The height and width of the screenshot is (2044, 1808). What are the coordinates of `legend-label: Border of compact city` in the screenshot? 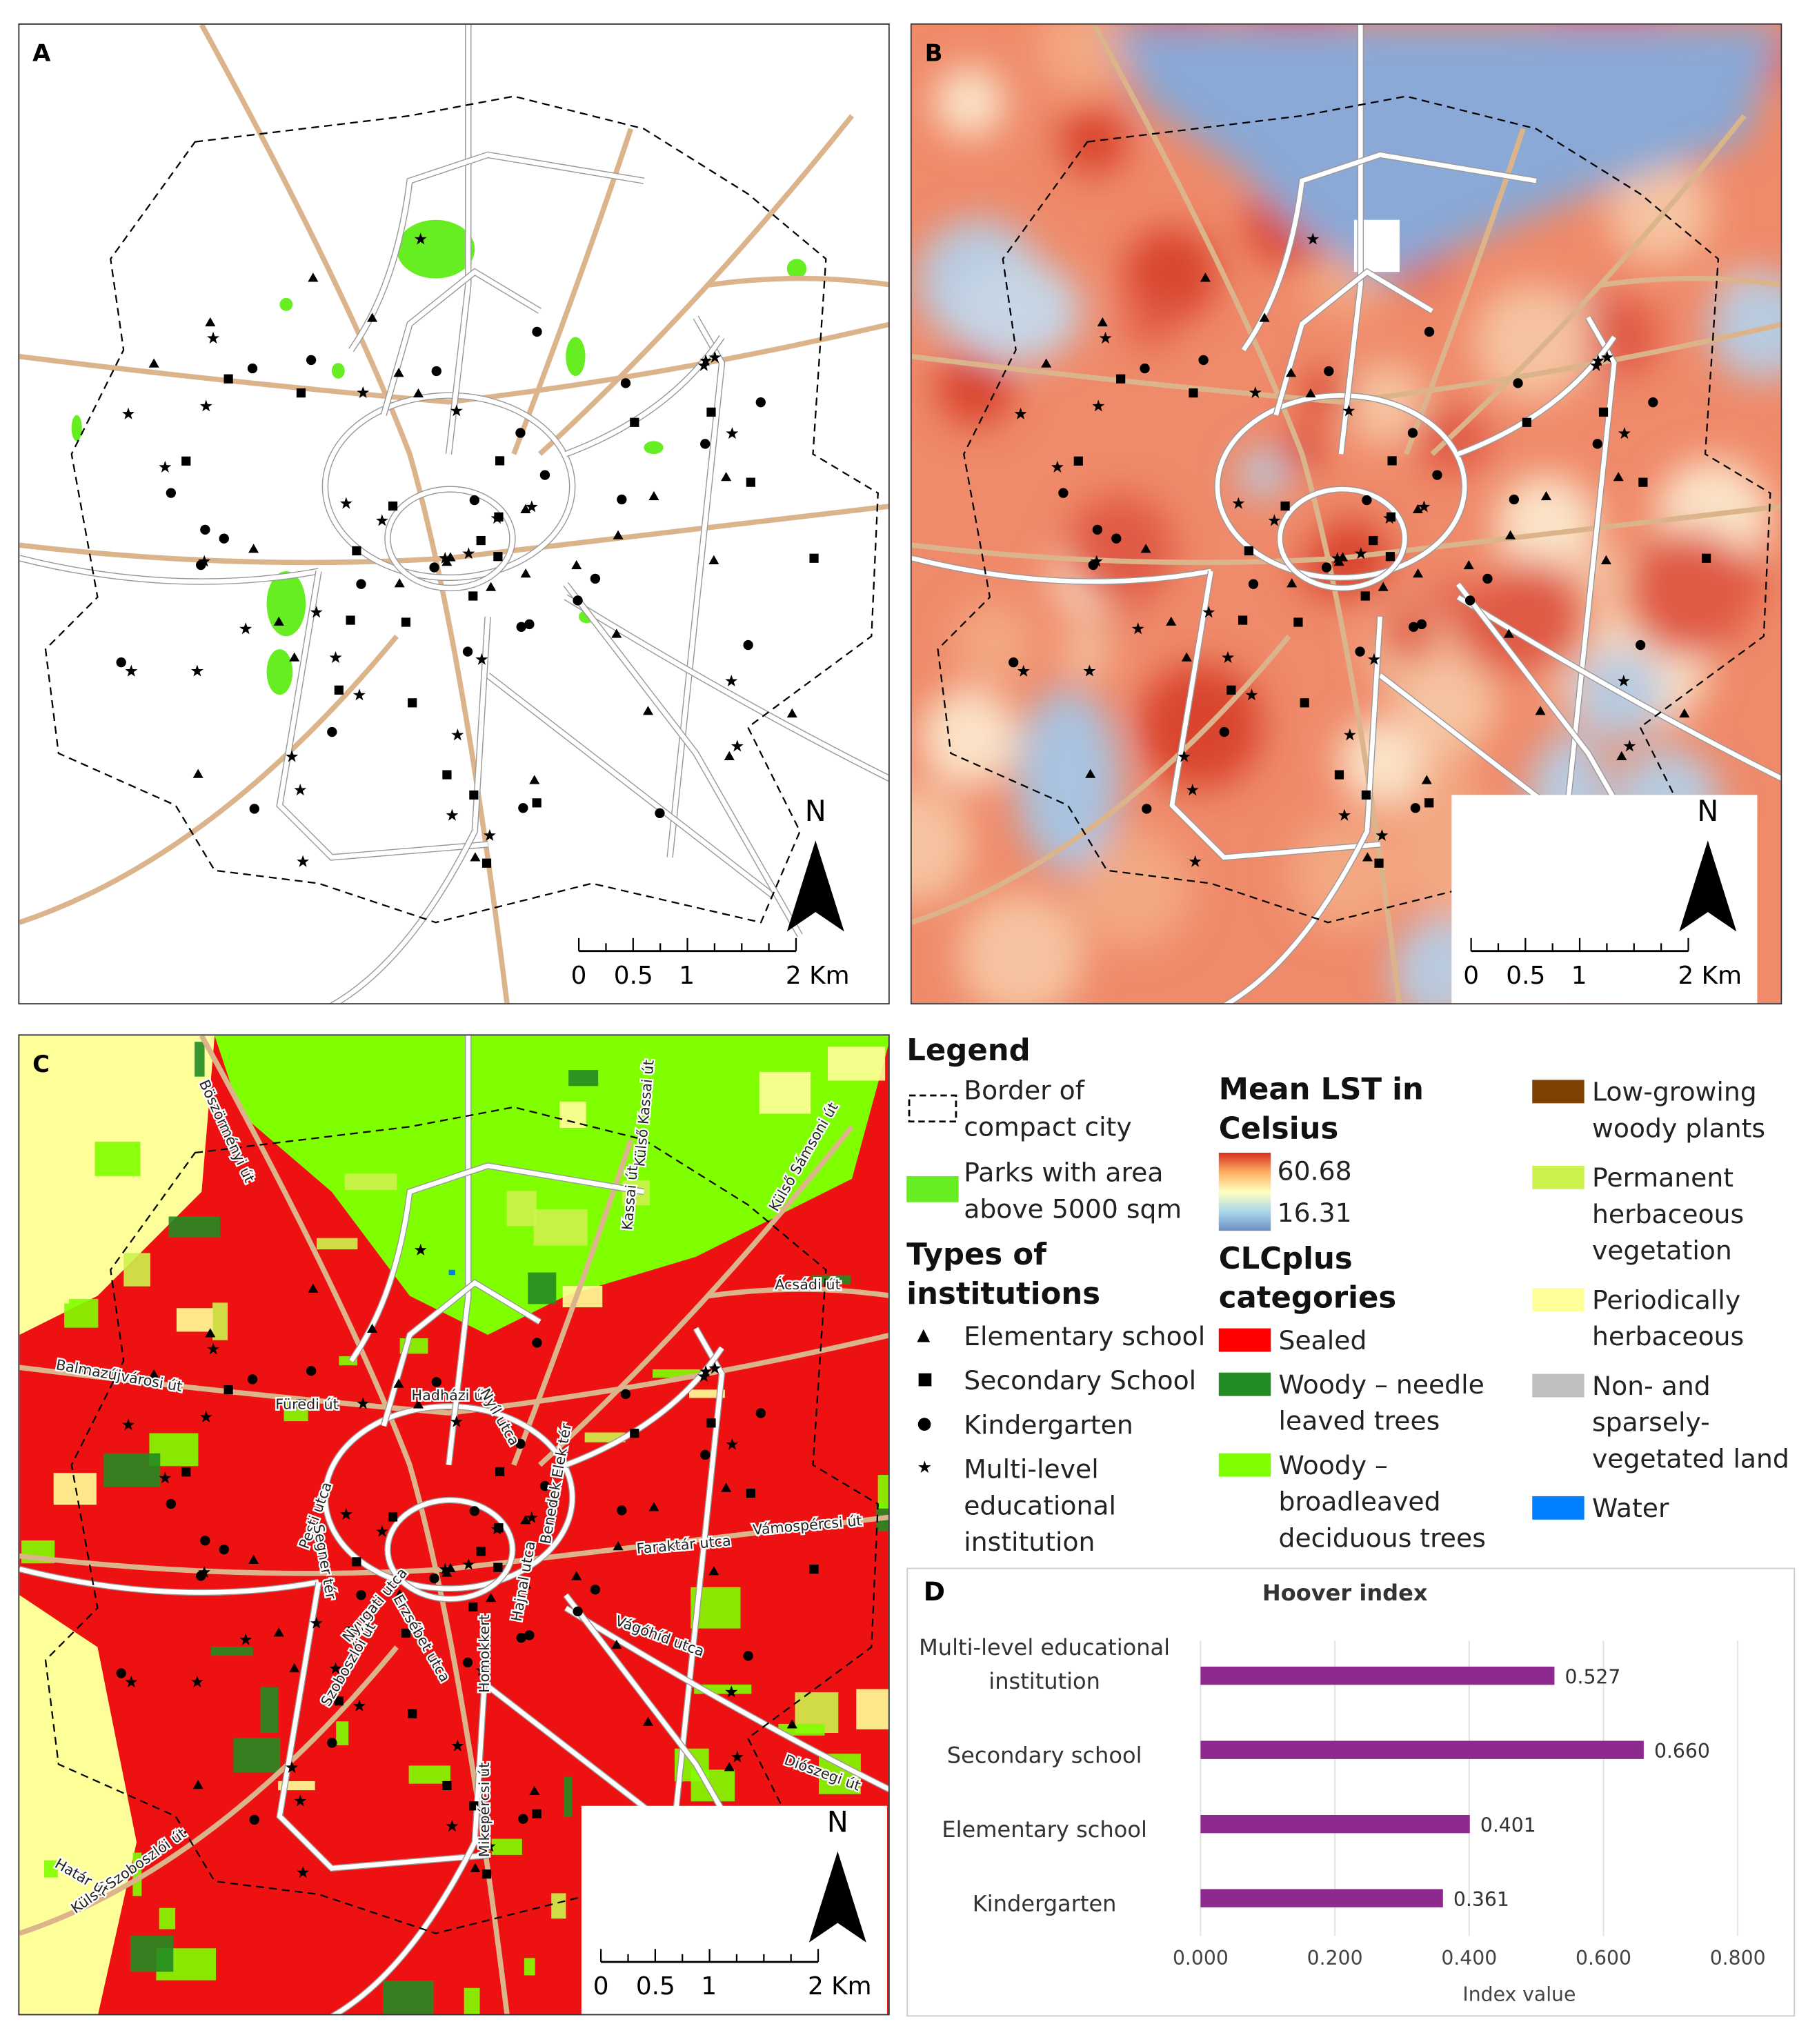 It's located at (1048, 1108).